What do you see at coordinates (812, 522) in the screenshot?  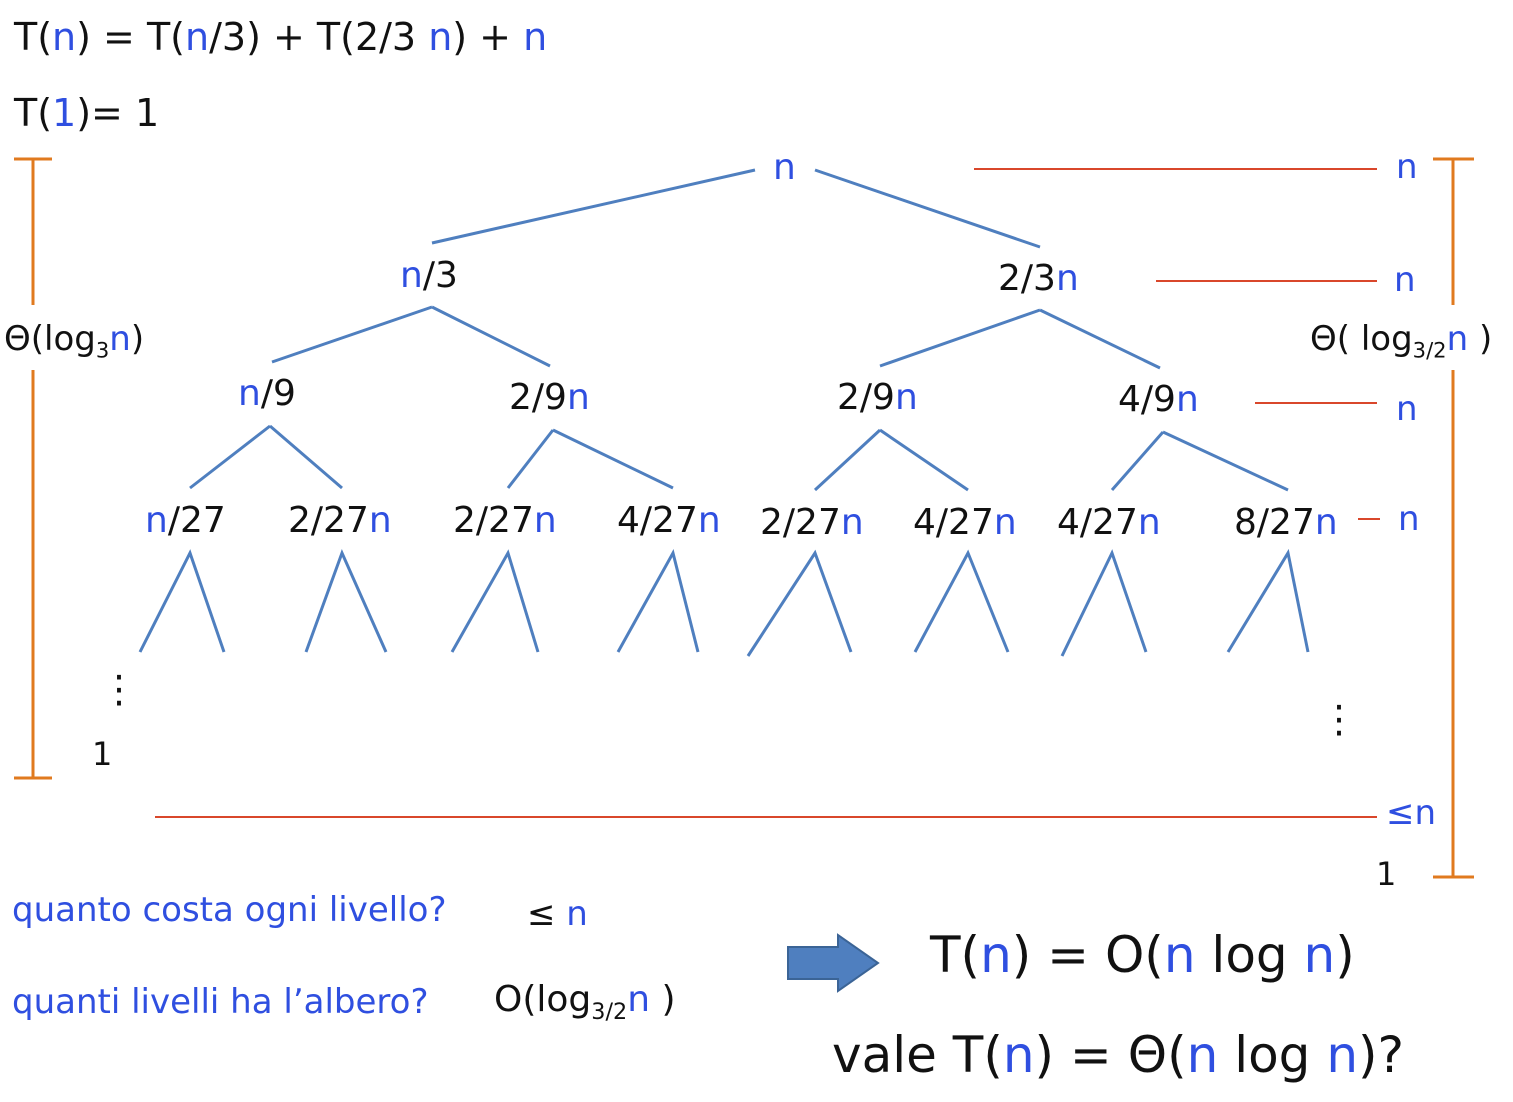 I see `tree-node-l3-4: 2/27n` at bounding box center [812, 522].